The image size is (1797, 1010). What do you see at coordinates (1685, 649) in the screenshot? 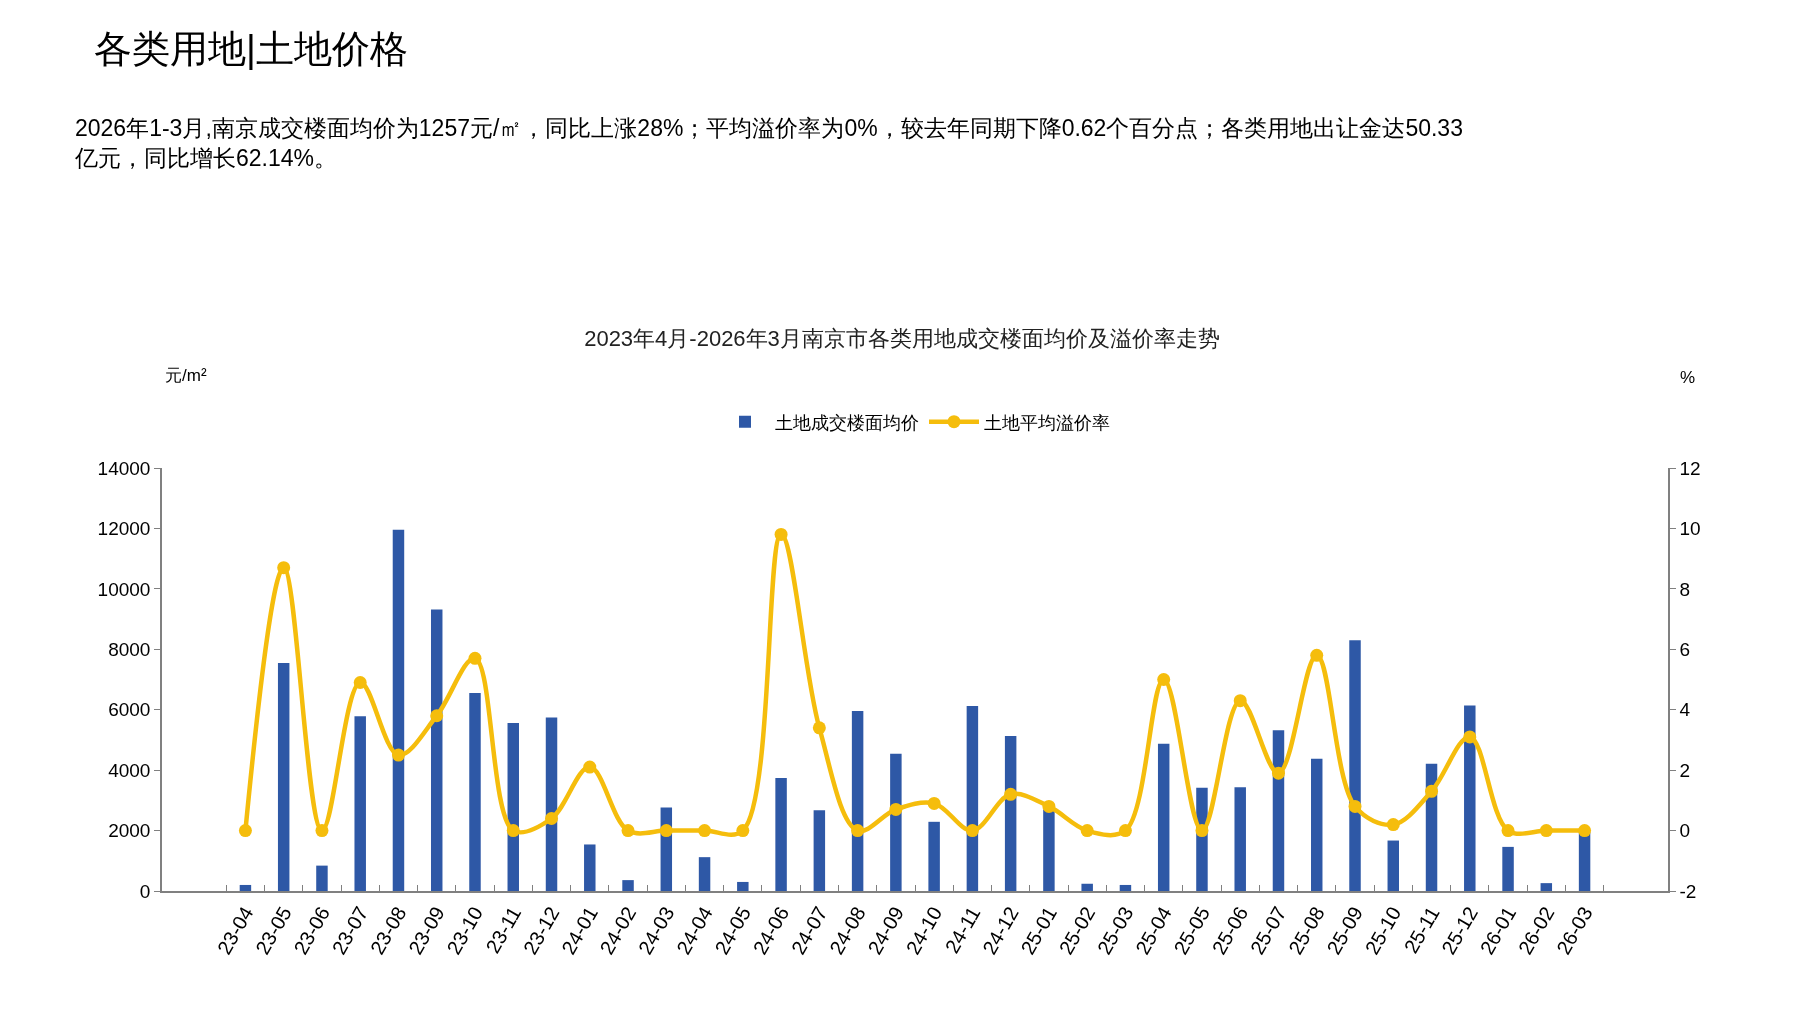
I see `y2-tick-label: 6` at bounding box center [1685, 649].